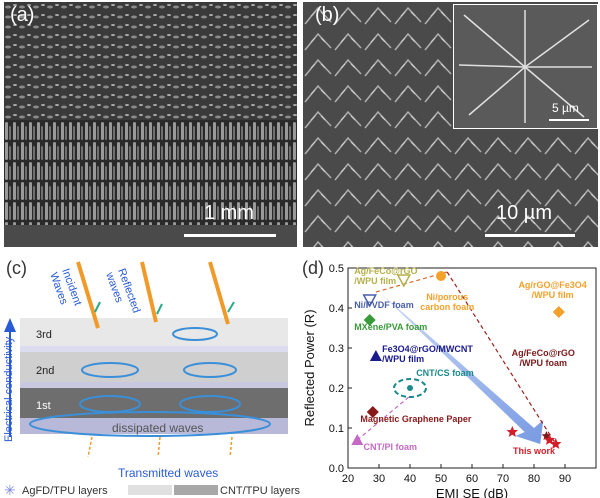 This screenshot has height=498, width=600. I want to click on agfd-legend-label: AgFD/TPU layers, so click(65, 491).